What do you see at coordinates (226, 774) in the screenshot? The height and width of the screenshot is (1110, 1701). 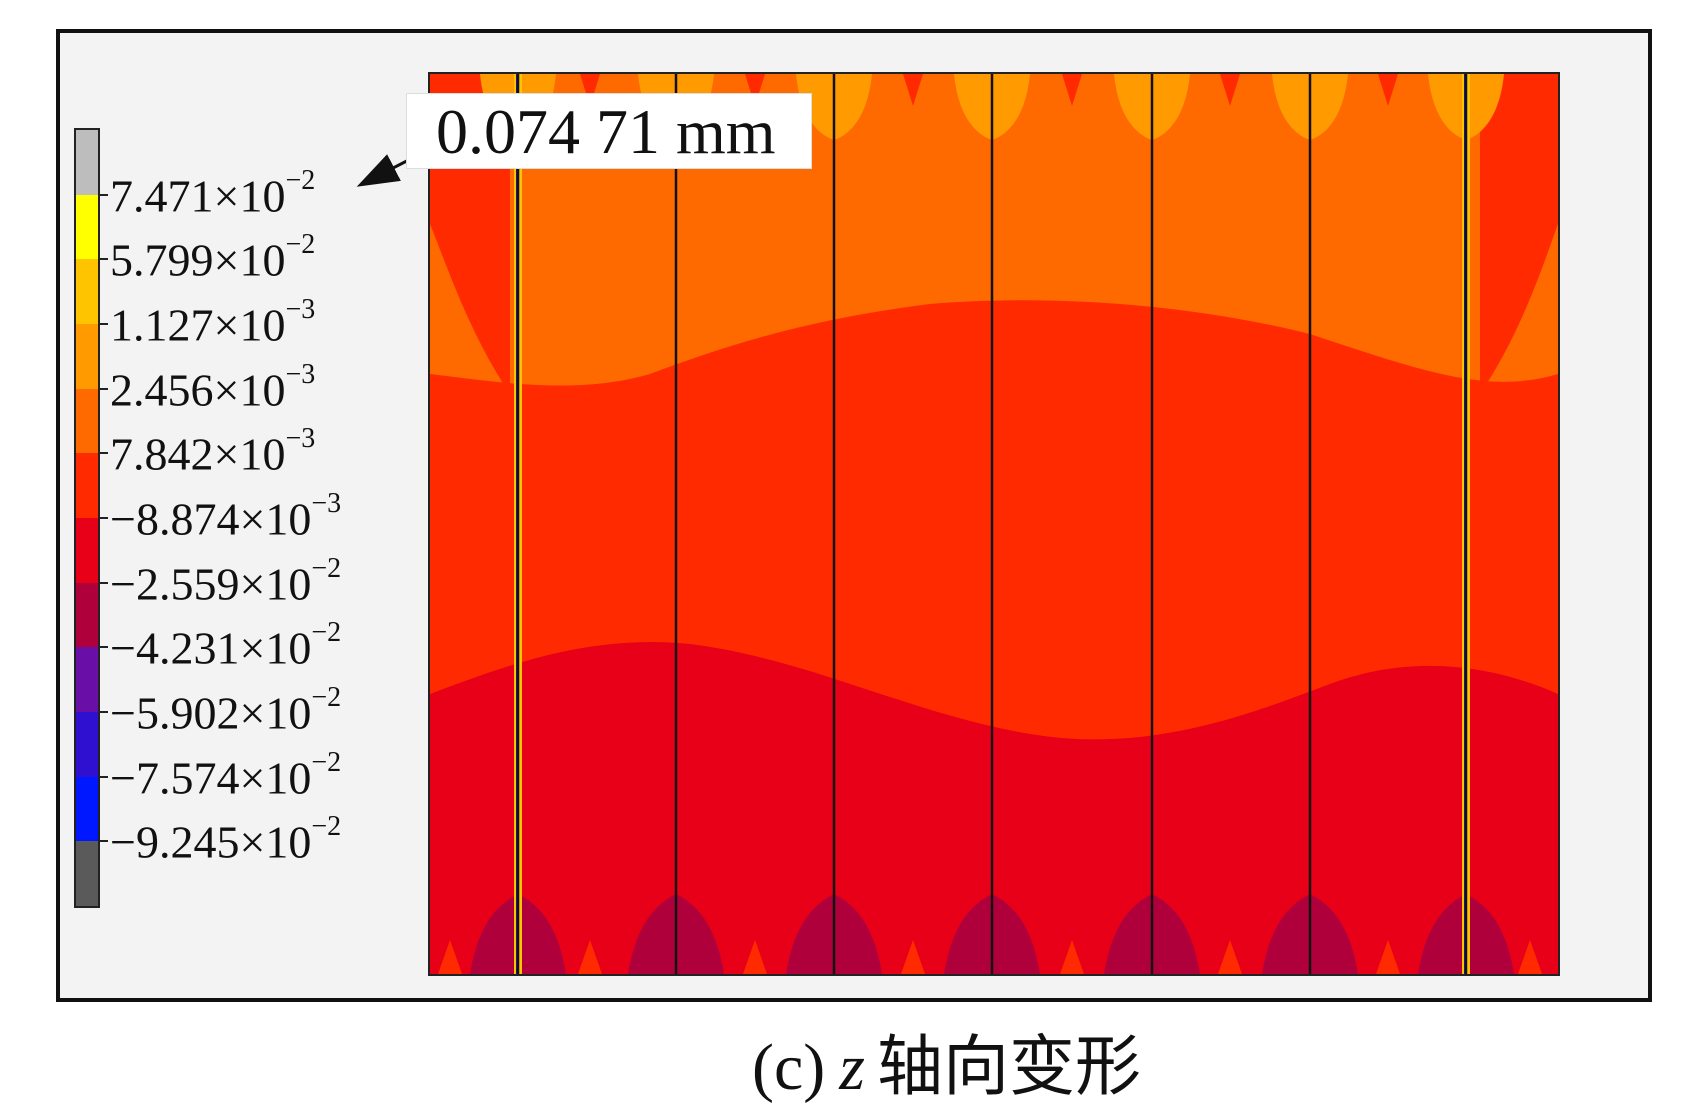 I see `scale-label: −7.574×10⁻²` at bounding box center [226, 774].